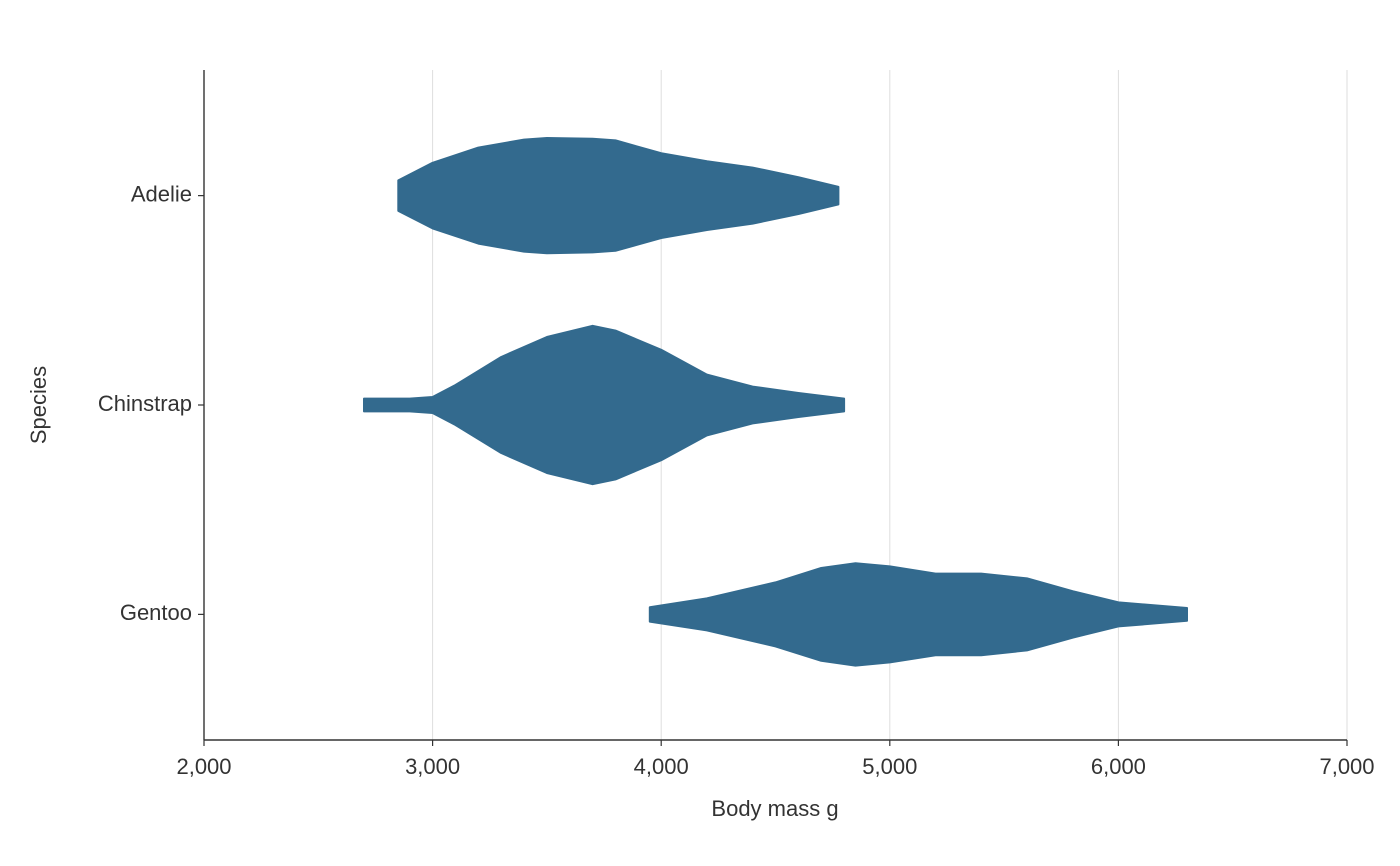  What do you see at coordinates (145, 403) in the screenshot?
I see `y-tick-label: Chinstrap` at bounding box center [145, 403].